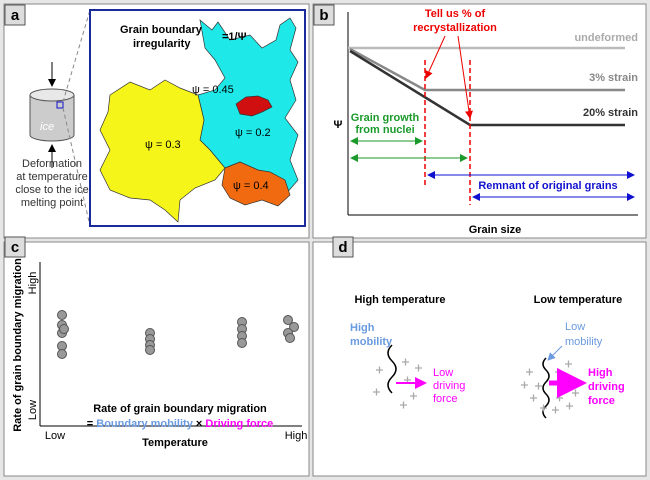 Image resolution: width=650 pixels, height=480 pixels. I want to click on x-label: Temperature, so click(175, 443).